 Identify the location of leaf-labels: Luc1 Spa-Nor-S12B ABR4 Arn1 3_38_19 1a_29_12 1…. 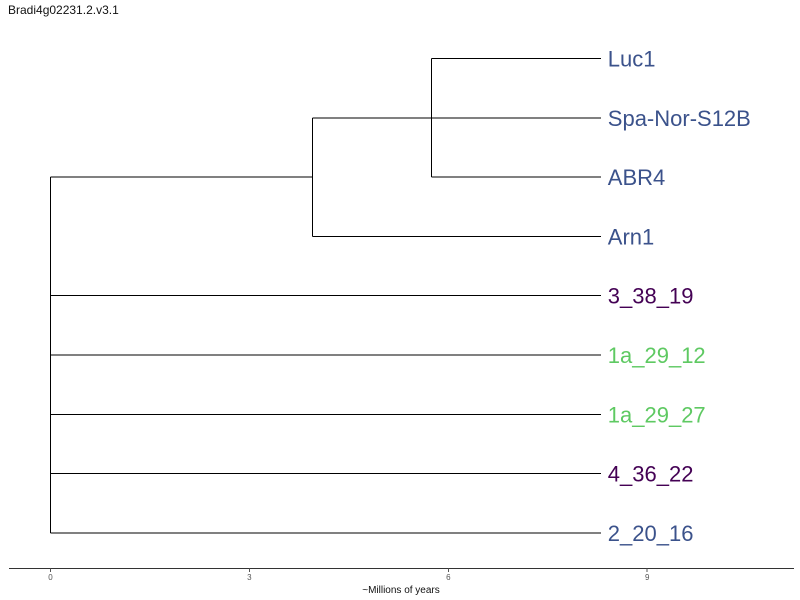
(679, 296).